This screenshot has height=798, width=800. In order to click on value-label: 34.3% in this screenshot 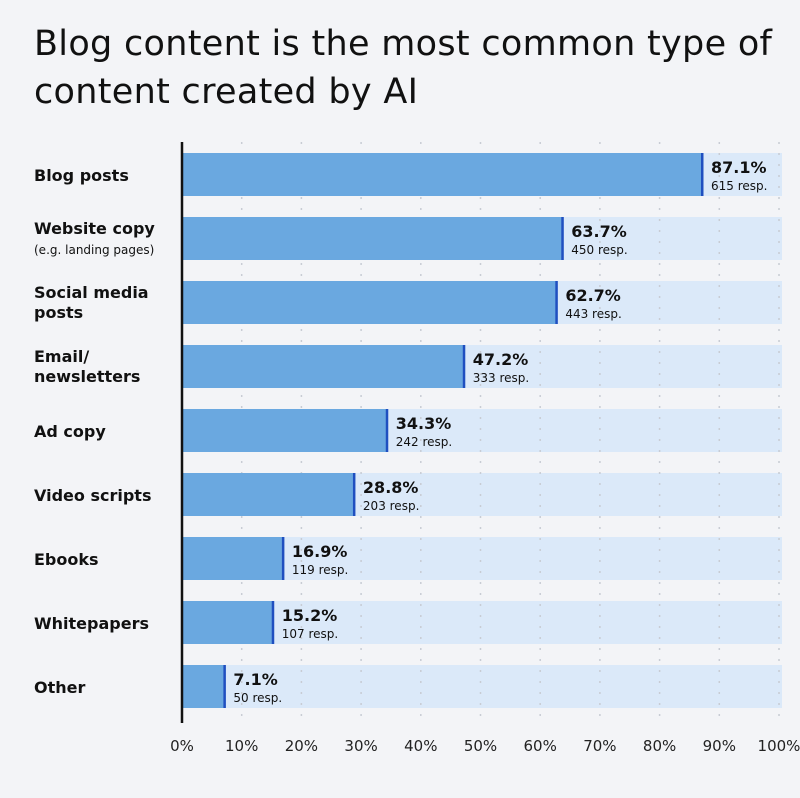, I will do `click(424, 423)`.